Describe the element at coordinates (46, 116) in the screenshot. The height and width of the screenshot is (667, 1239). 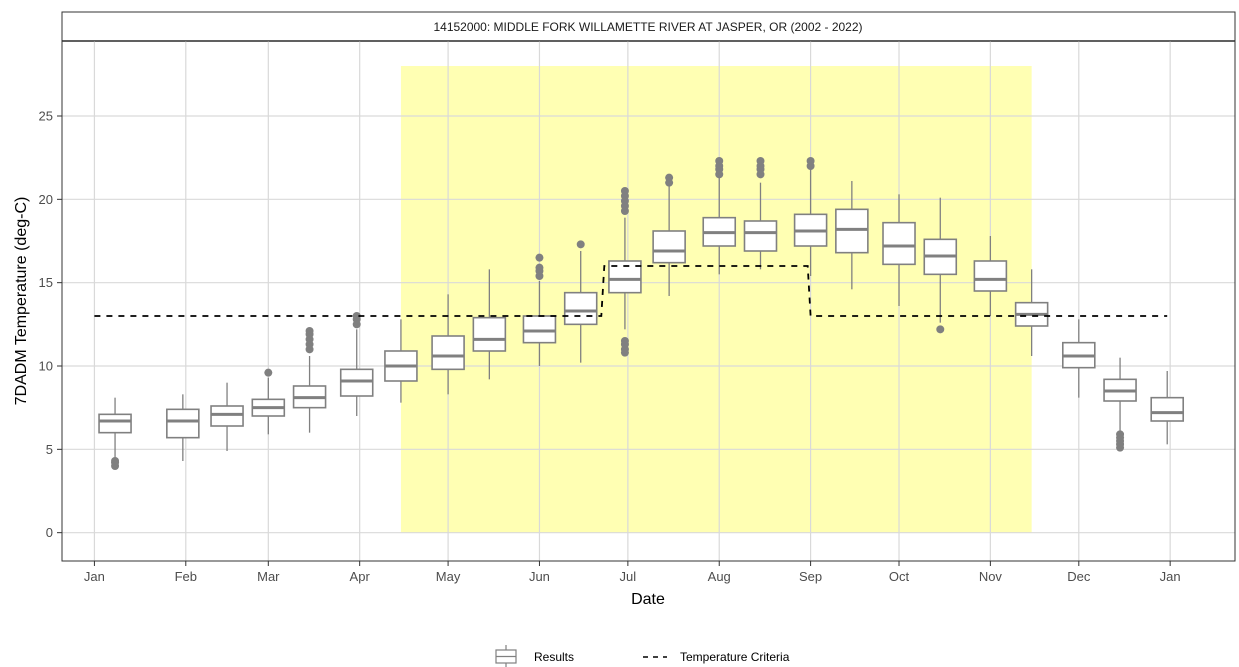
I see `y-tick-label: 25` at that location.